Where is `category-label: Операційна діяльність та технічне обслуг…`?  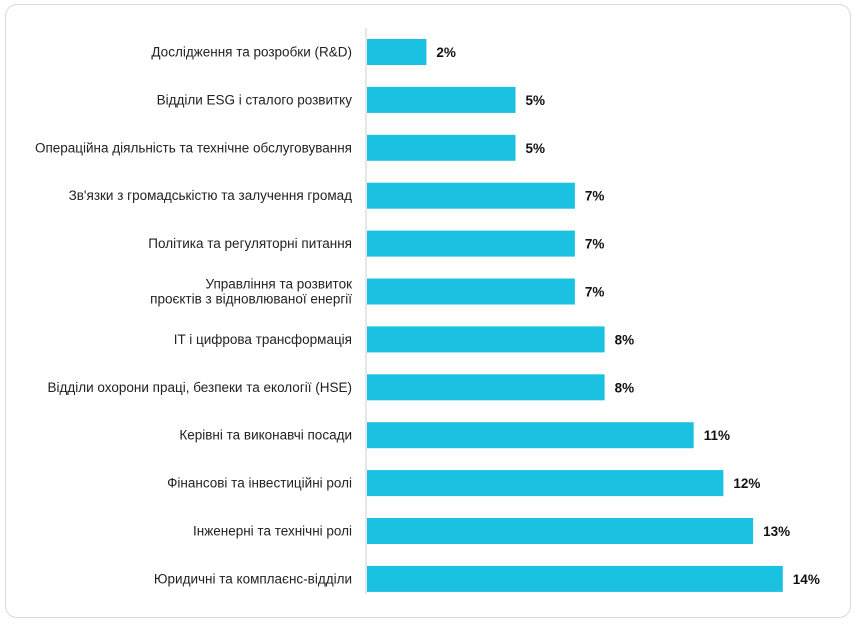
category-label: Операційна діяльність та технічне обслуг… is located at coordinates (193, 147).